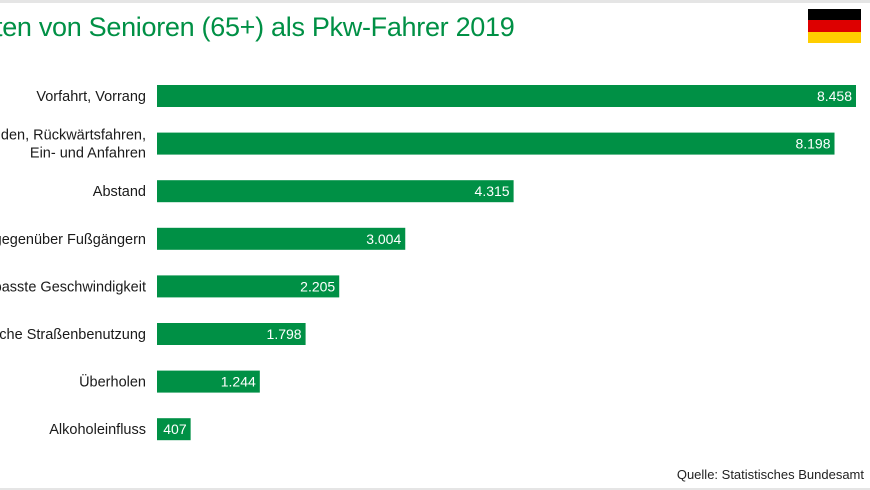 The height and width of the screenshot is (490, 870). What do you see at coordinates (73, 240) in the screenshot?
I see `category-label-4: gegenüber Fußgängern` at bounding box center [73, 240].